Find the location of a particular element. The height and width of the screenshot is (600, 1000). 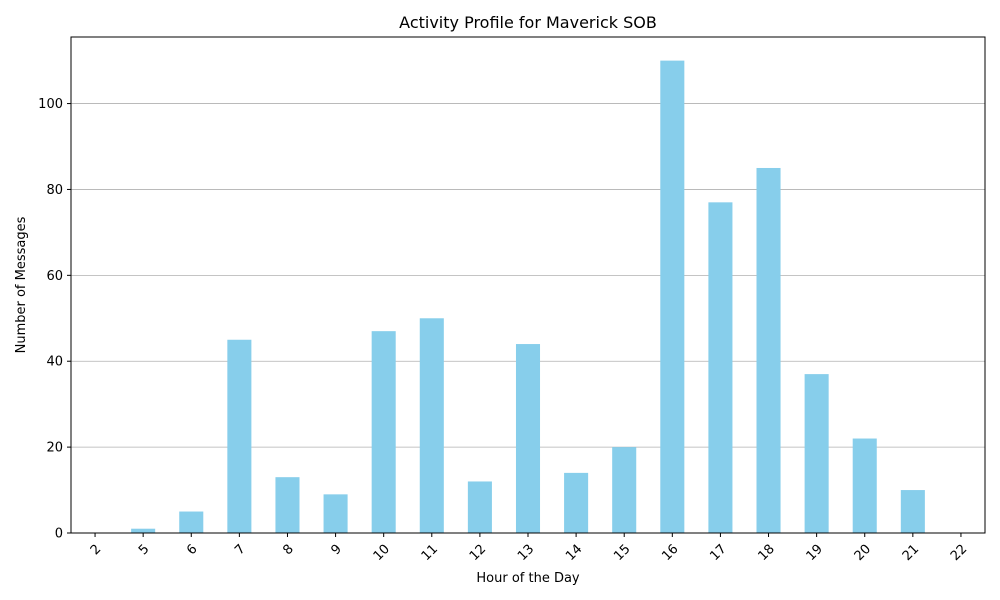

y-tick-label: 40 is located at coordinates (54, 362).